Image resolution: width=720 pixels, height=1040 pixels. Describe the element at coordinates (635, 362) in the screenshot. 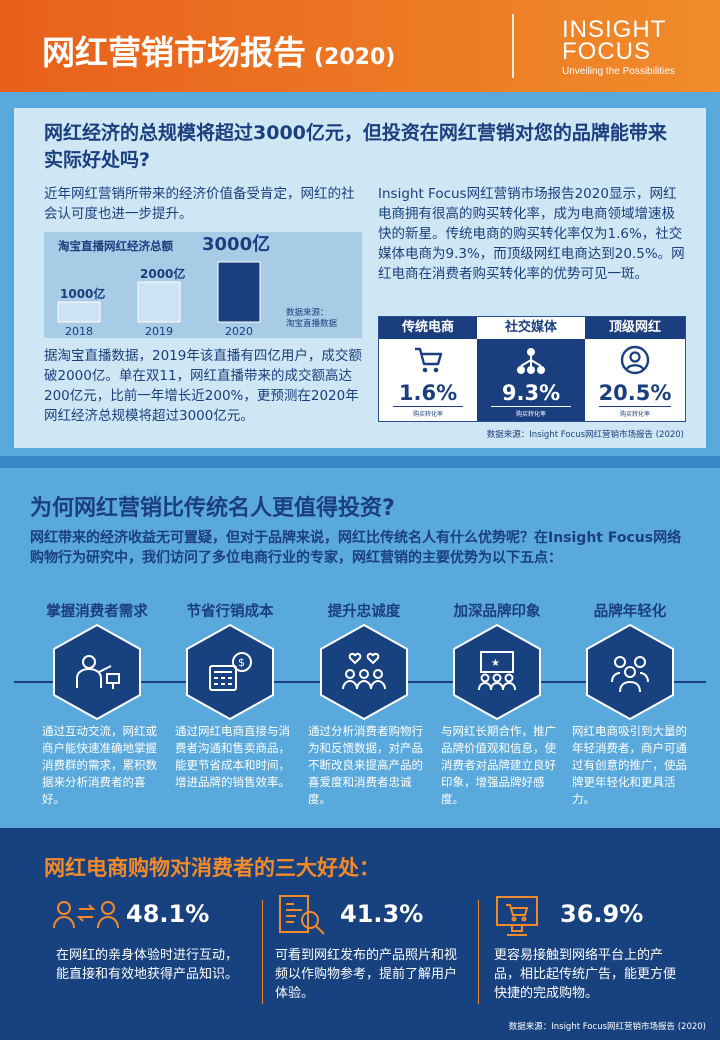

I see `user-circle-icon` at that location.